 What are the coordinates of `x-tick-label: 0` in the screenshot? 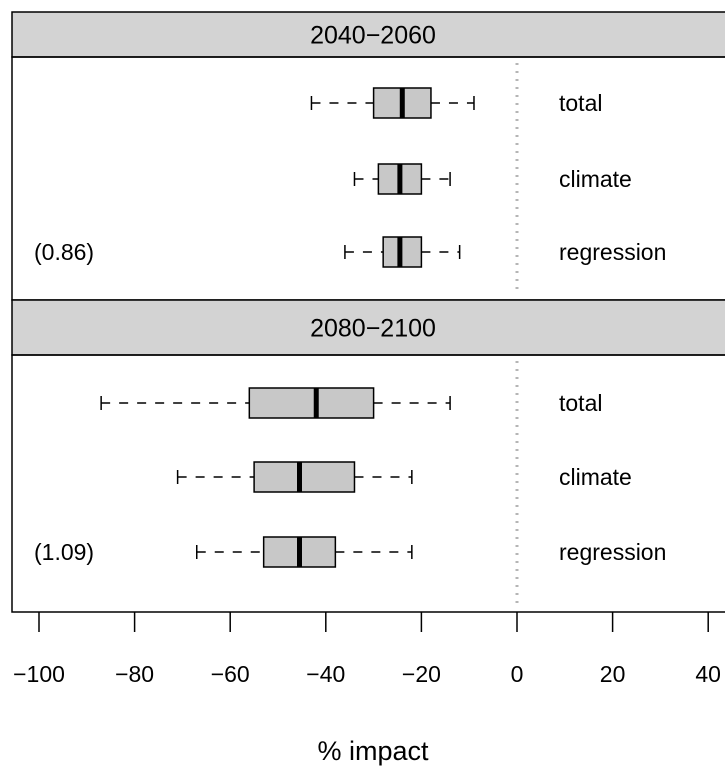 It's located at (517, 674).